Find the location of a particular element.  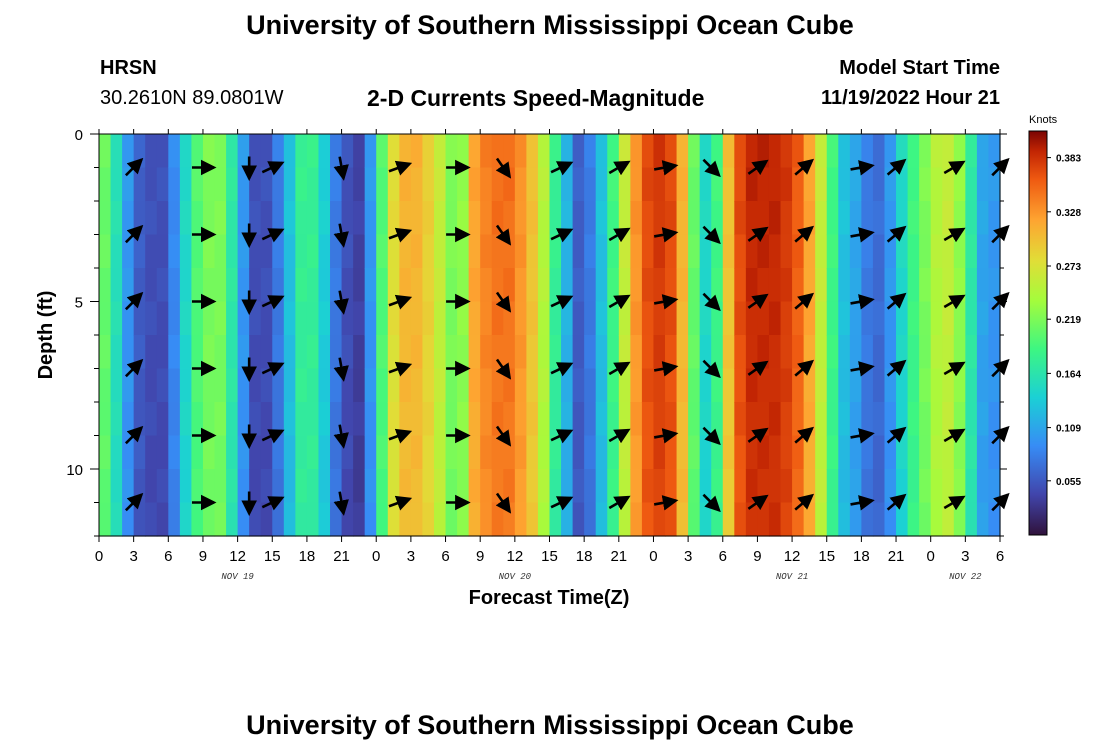

colorbar-tick-label: 0.164 is located at coordinates (1068, 374).